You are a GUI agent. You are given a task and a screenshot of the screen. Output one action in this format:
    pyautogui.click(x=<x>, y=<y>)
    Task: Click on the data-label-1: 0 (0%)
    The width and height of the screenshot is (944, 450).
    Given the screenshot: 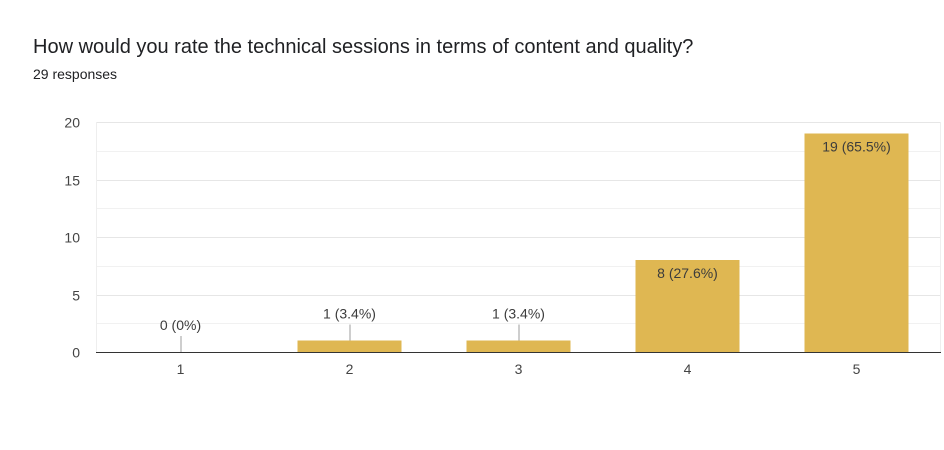 What is the action you would take?
    pyautogui.click(x=180, y=325)
    